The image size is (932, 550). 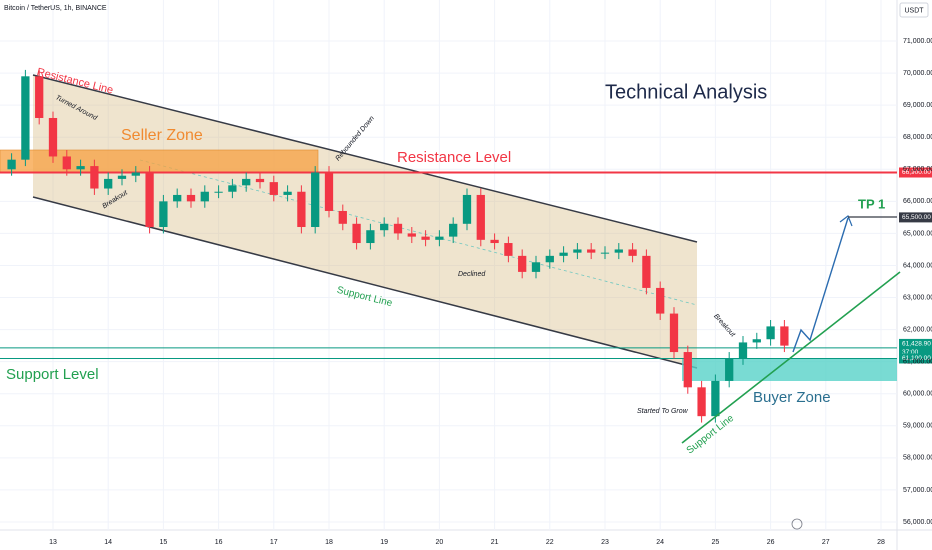 I want to click on y-tick-label: 64,000.00, so click(x=917, y=265).